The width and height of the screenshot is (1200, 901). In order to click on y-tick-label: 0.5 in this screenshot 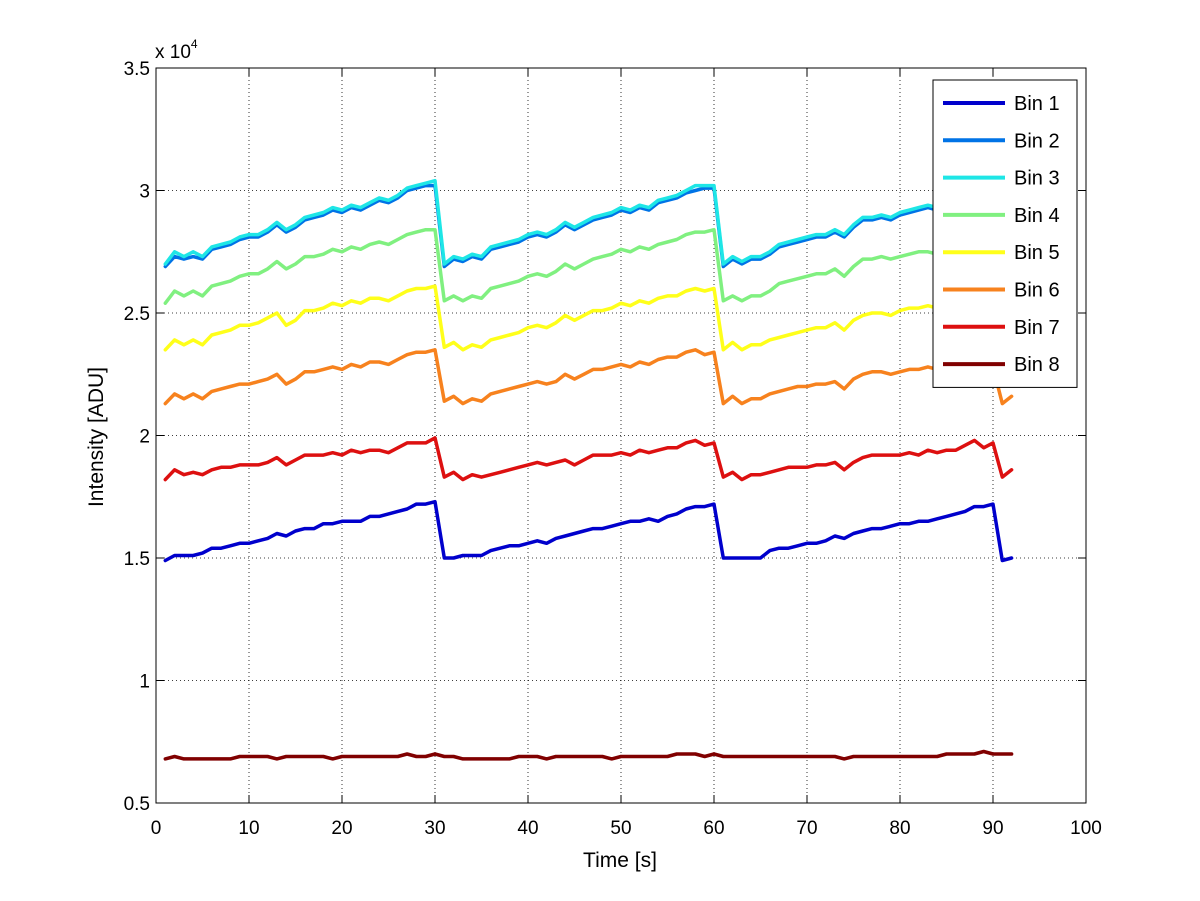, I will do `click(137, 804)`.